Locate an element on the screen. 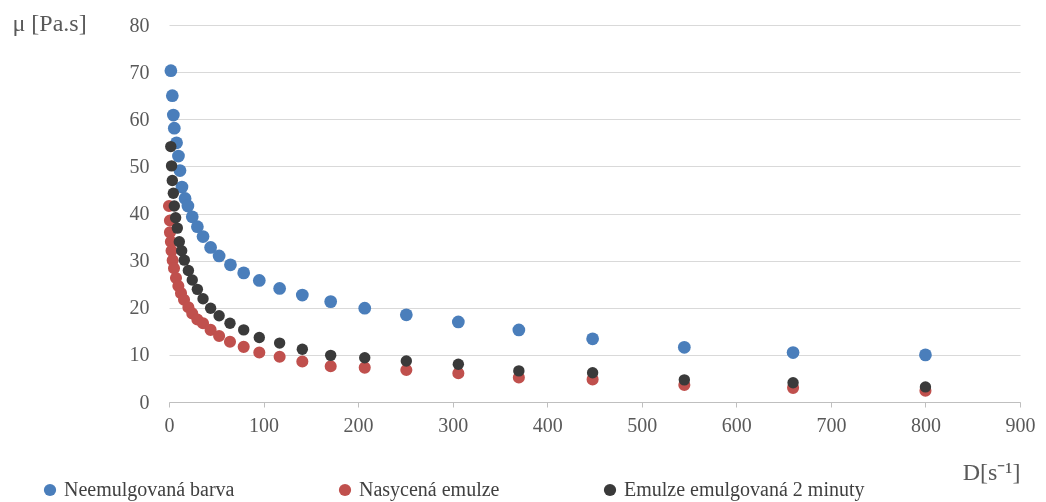 Image resolution: width=1046 pixels, height=502 pixels. y-tick-label: 20 is located at coordinates (139, 307).